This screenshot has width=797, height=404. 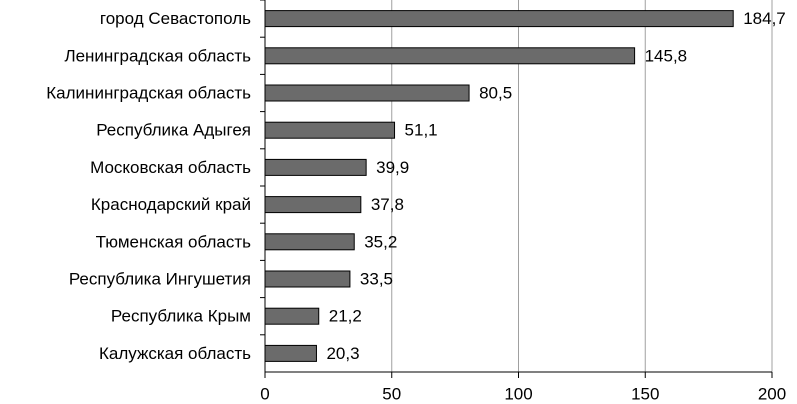 I want to click on value-label: 39,9, so click(x=392, y=167).